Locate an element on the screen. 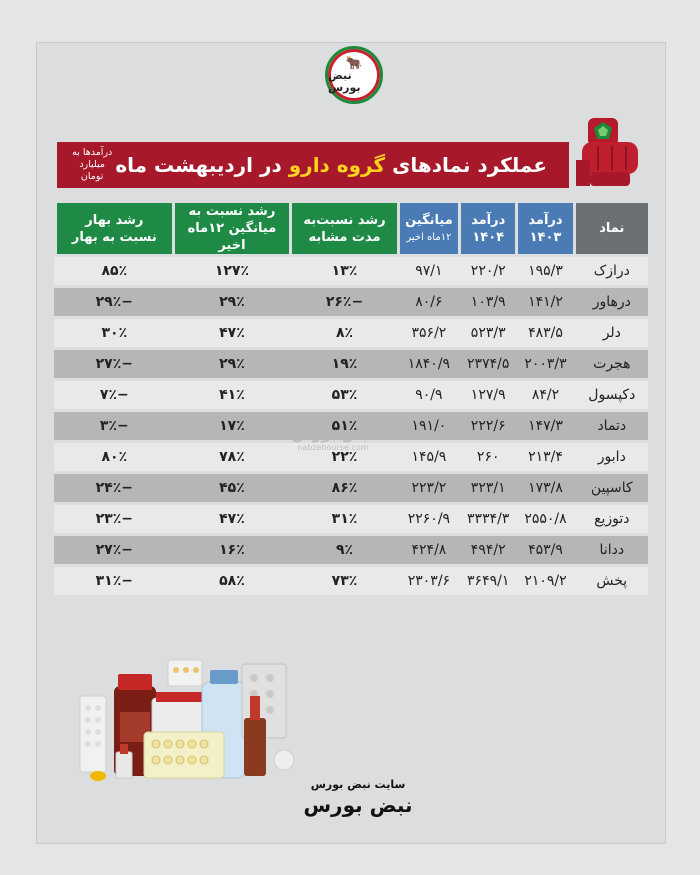  col-header-growth-yoy-line1: رشد نسبت‌به is located at coordinates (344, 220).